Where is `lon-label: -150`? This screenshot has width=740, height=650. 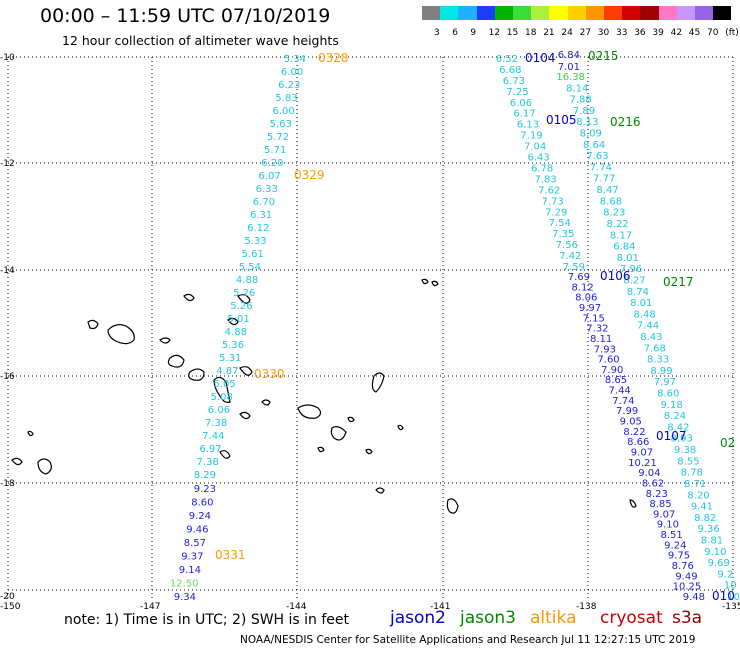 lon-label: -150 is located at coordinates (10, 607).